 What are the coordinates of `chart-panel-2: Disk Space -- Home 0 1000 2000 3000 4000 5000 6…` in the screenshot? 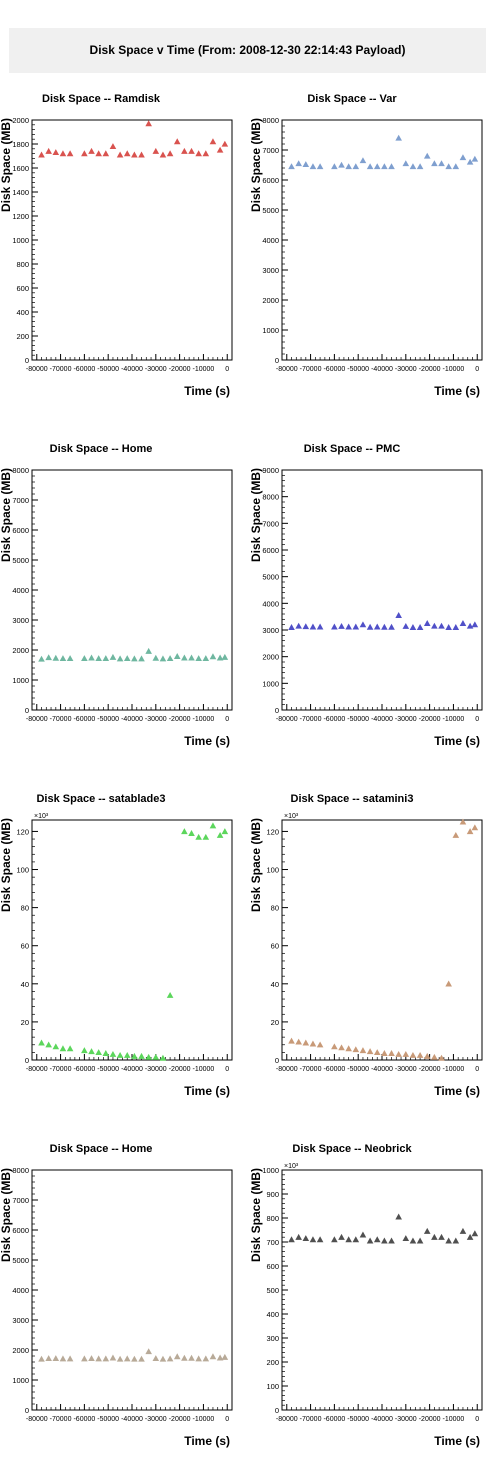 It's located at (116, 595).